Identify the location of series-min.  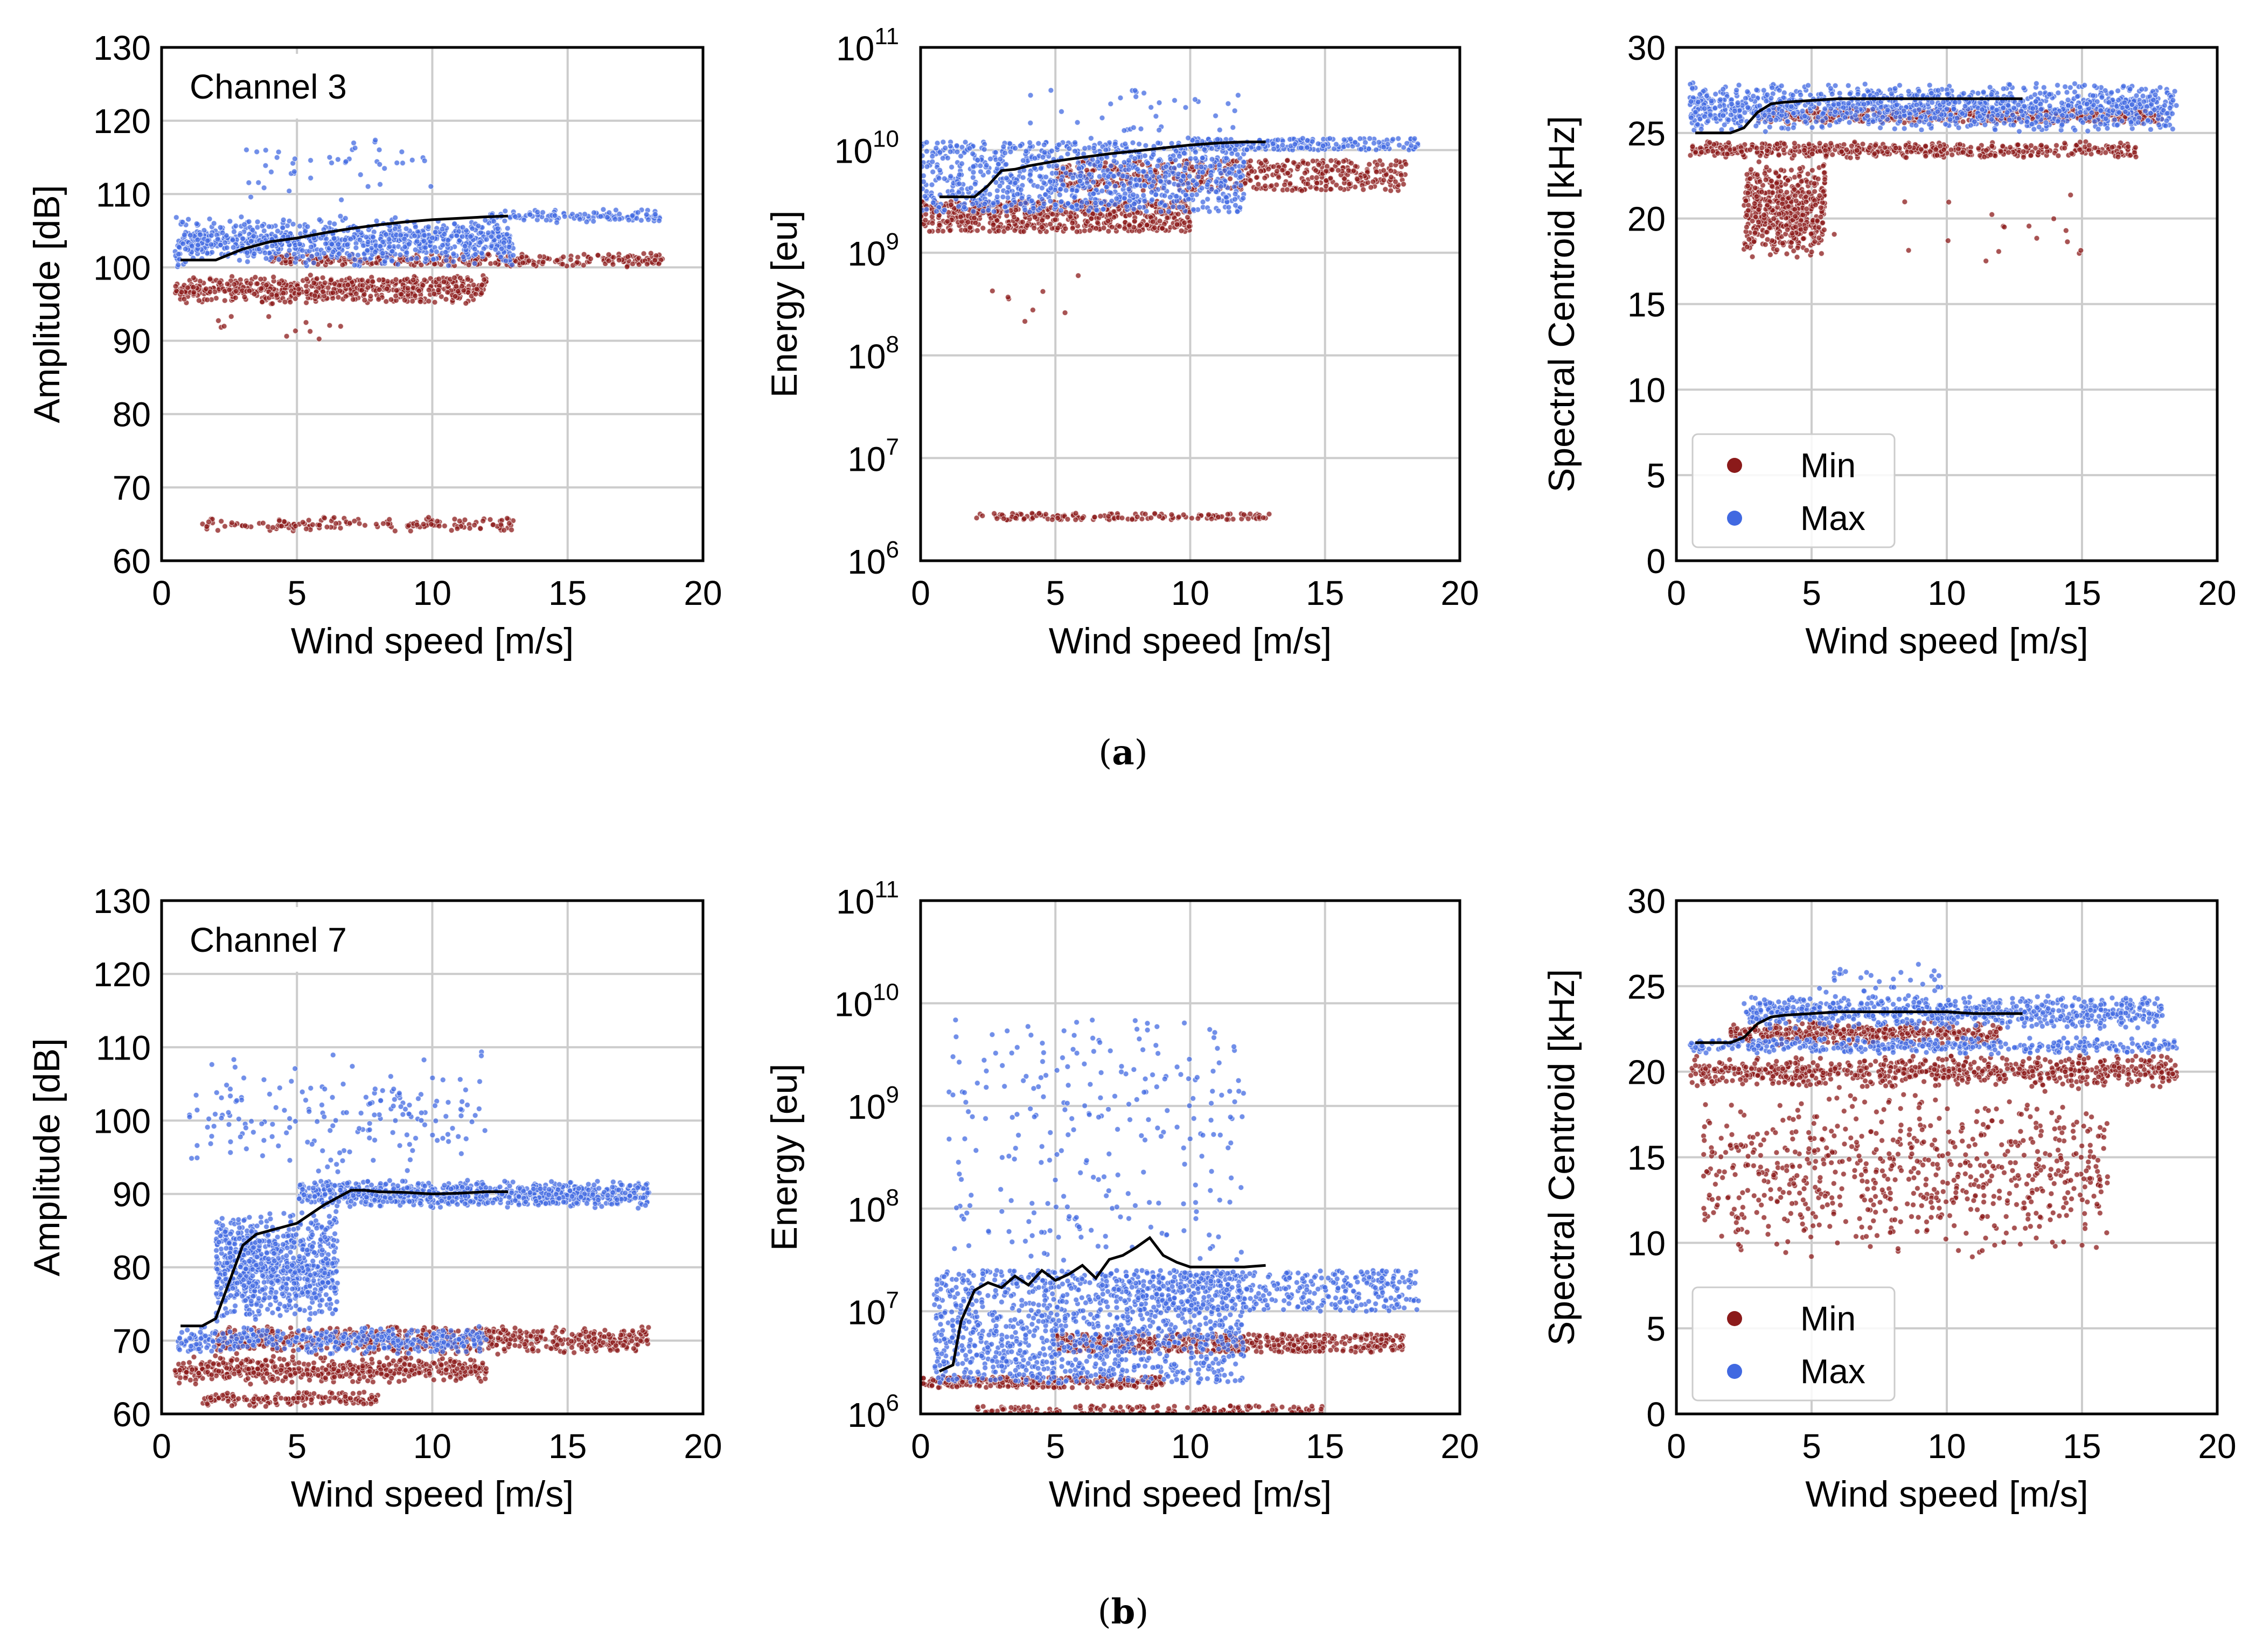
(419, 392).